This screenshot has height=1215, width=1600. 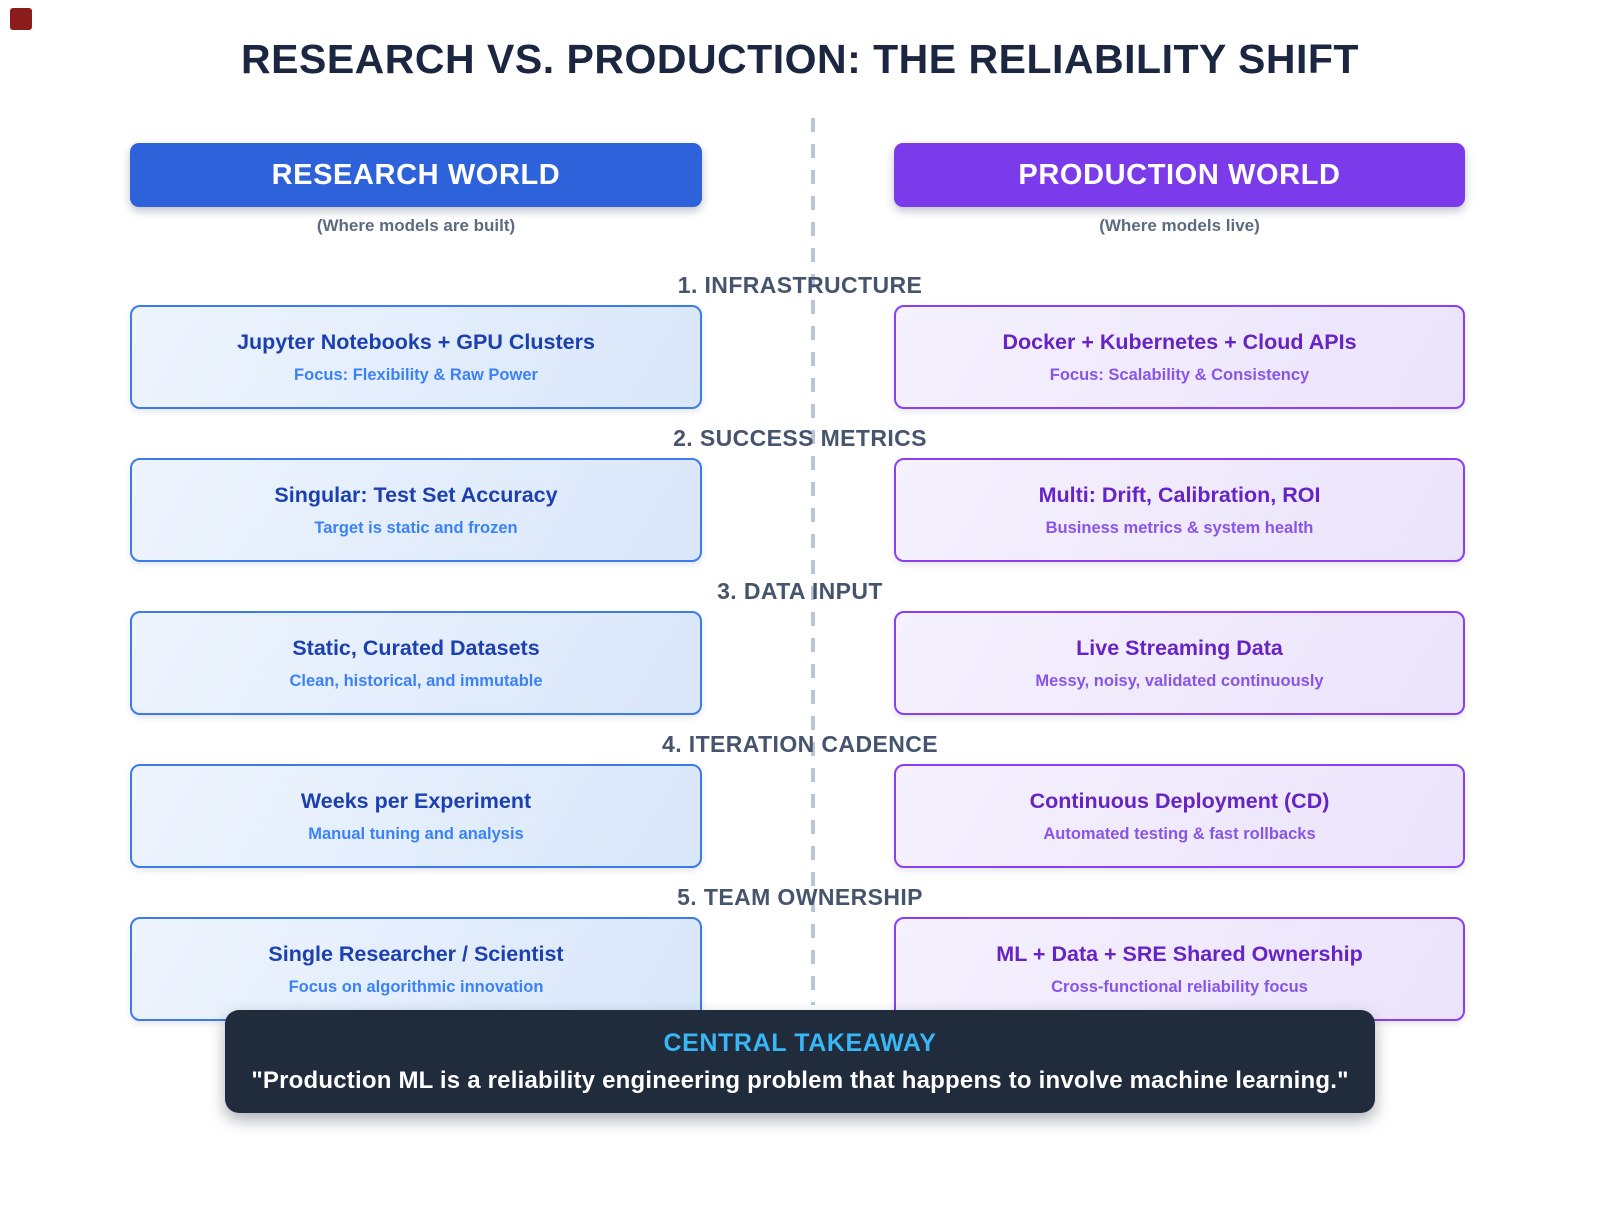 I want to click on box-subtitle: Focus on algorithmic innovation, so click(x=416, y=986).